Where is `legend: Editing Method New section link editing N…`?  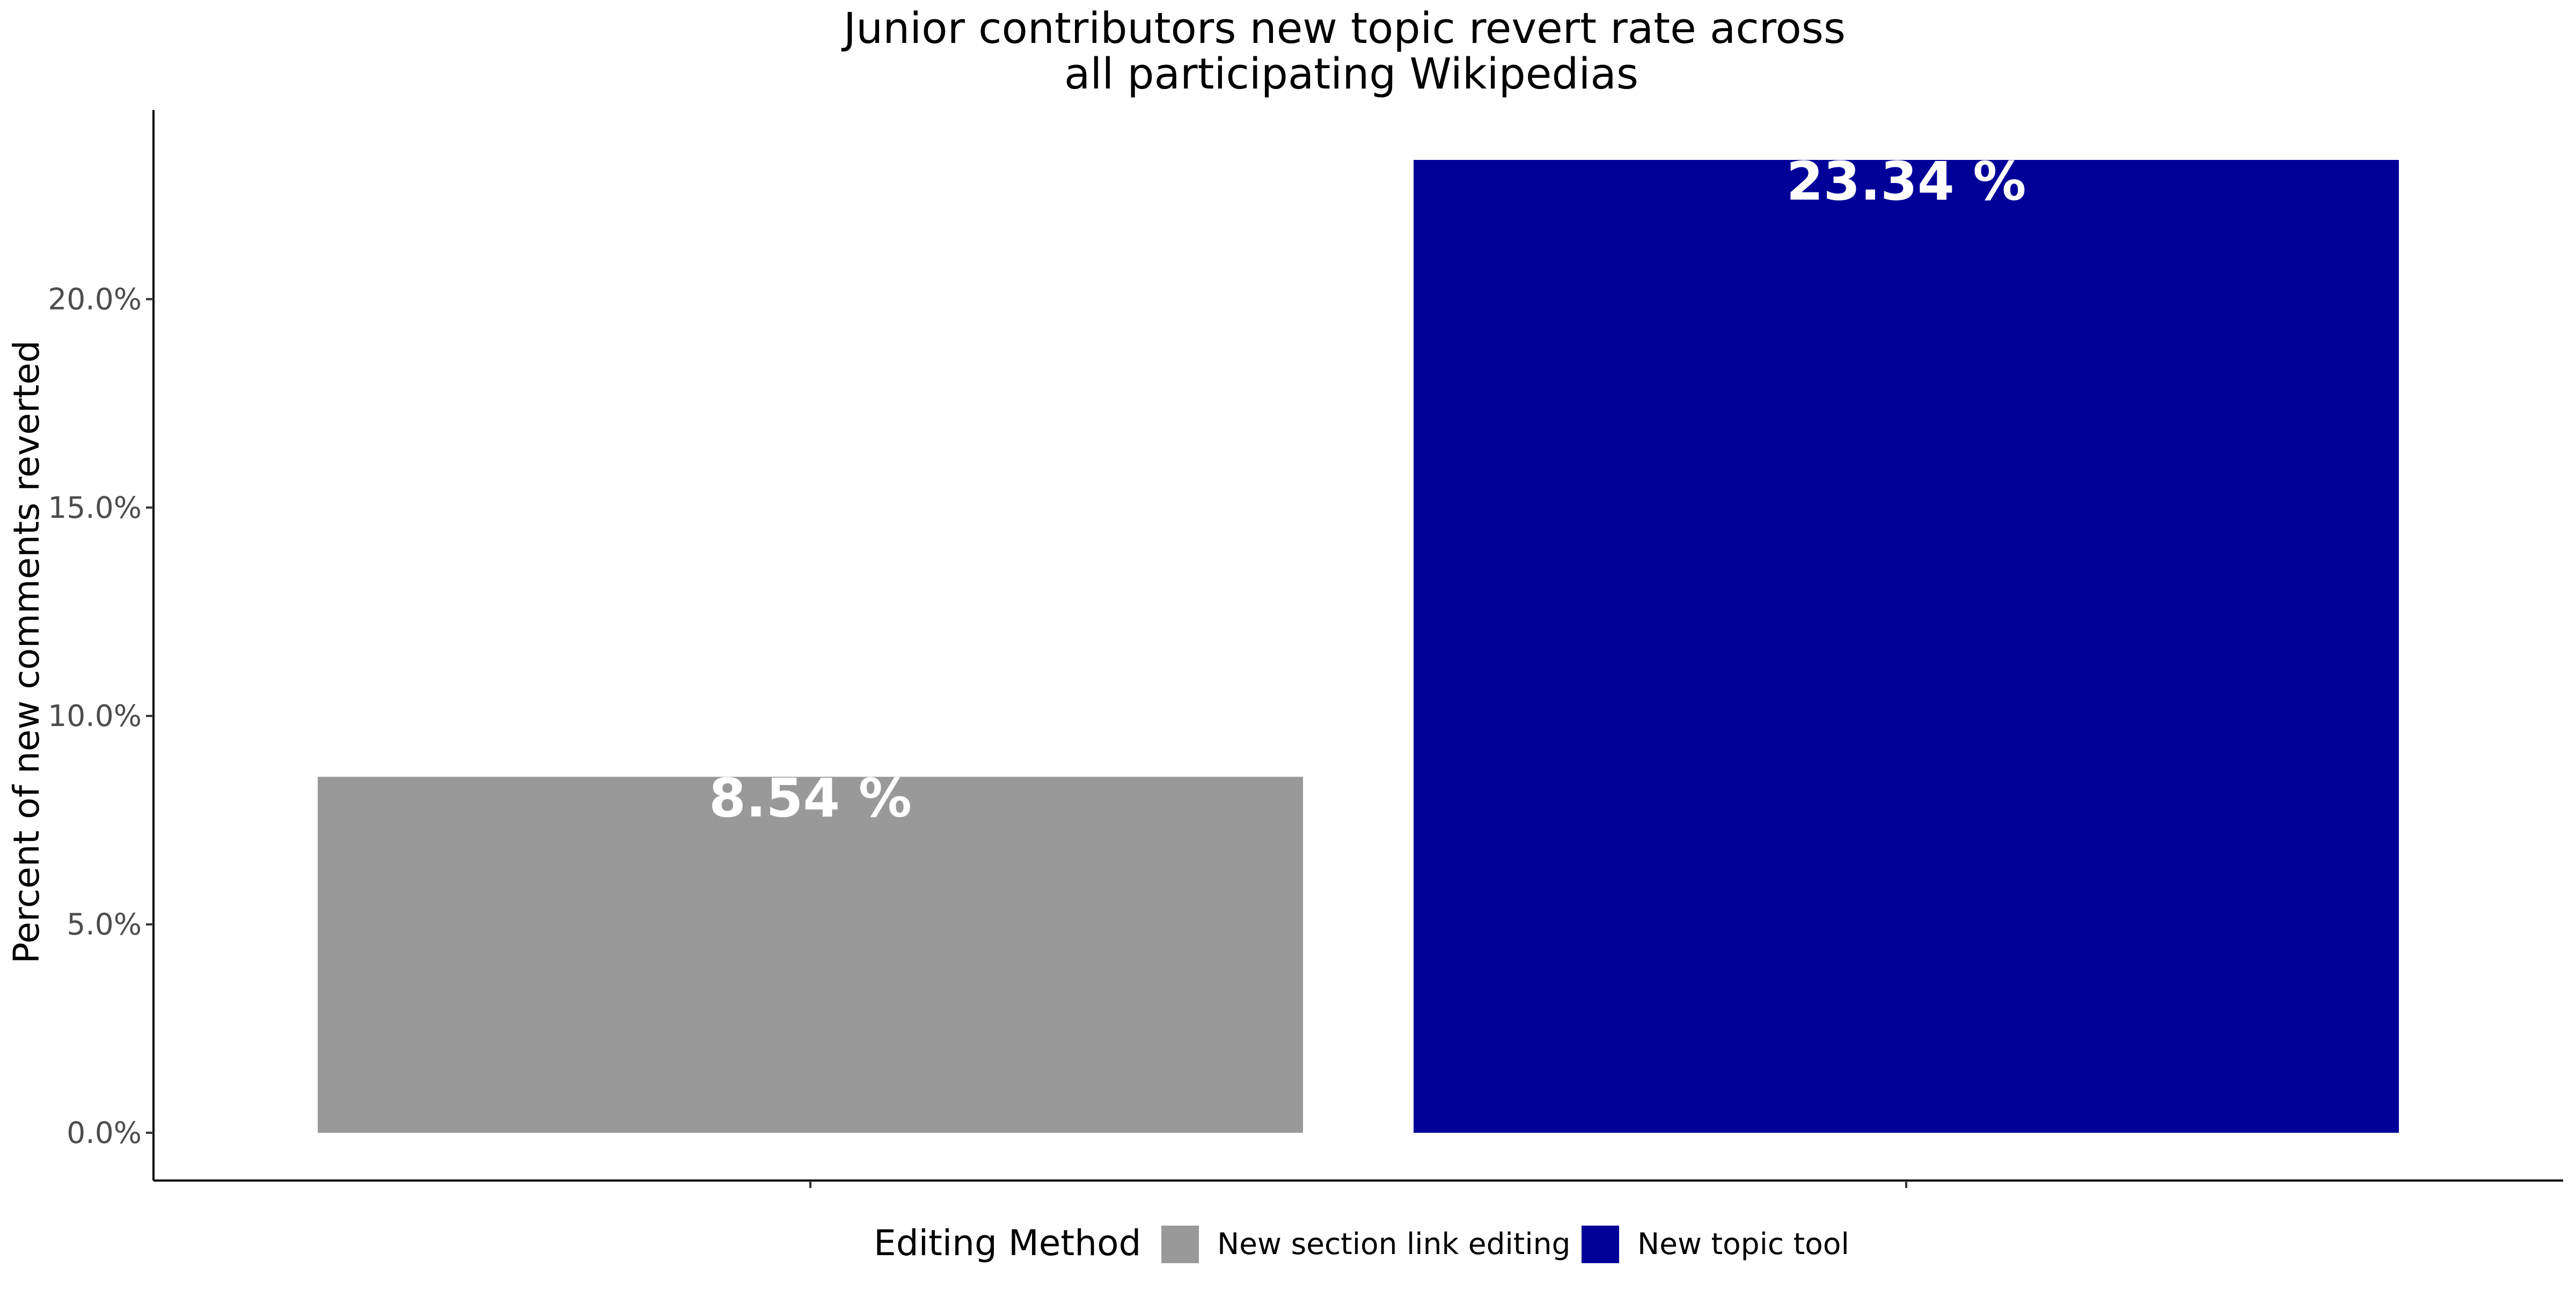 legend: Editing Method New section link editing N… is located at coordinates (1361, 1243).